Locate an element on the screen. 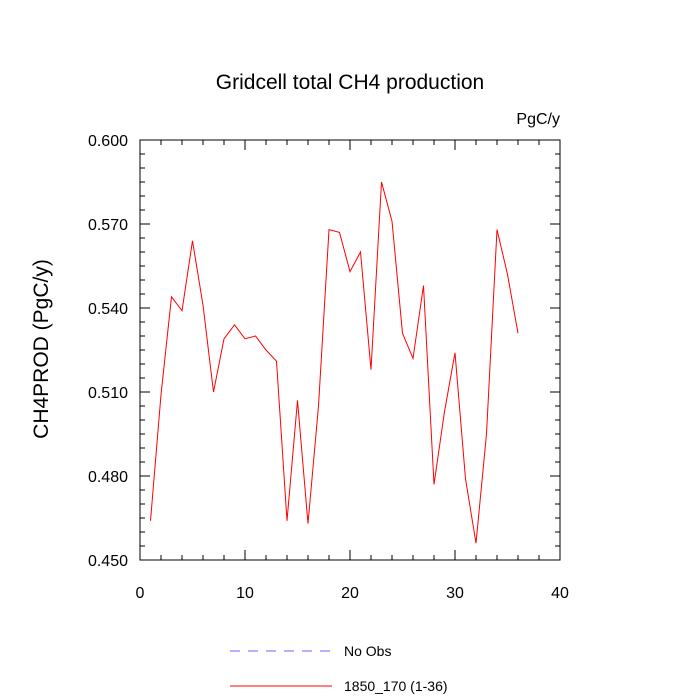 The height and width of the screenshot is (700, 700). x-tick-label: 40 is located at coordinates (560, 593).